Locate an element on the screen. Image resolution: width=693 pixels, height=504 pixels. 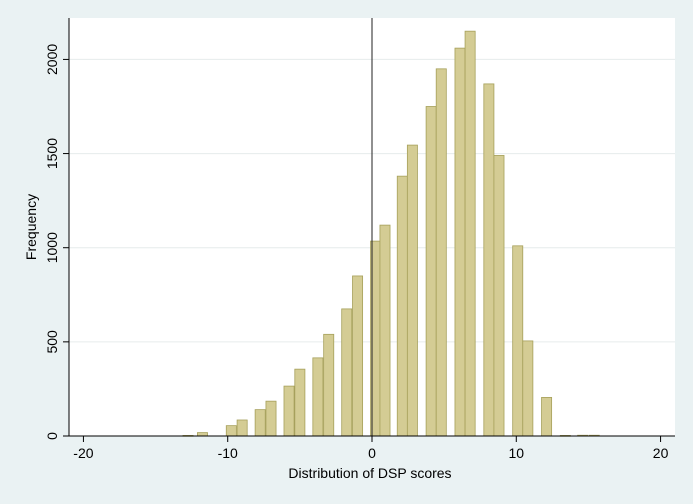
x-tick-label-0: 0 is located at coordinates (372, 453).